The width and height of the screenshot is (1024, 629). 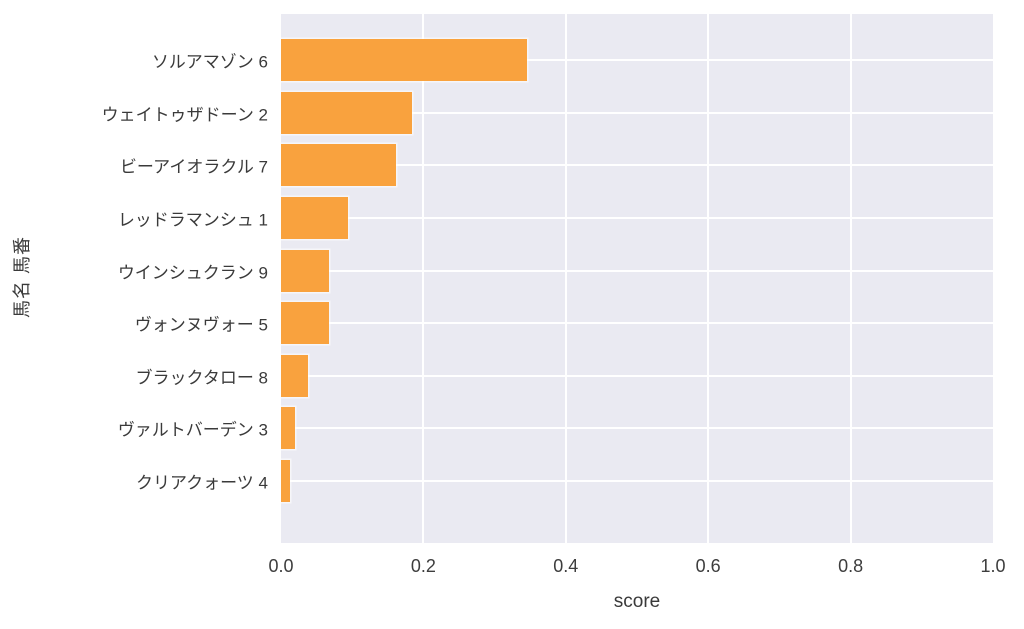 I want to click on y-axis-label: 馬名 馬番, so click(x=22, y=277).